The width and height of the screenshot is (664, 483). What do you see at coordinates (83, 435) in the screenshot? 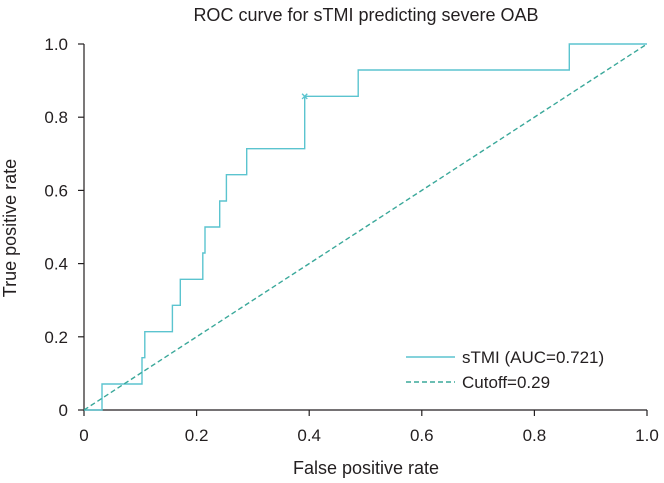
I see `x-tick-label: 0` at bounding box center [83, 435].